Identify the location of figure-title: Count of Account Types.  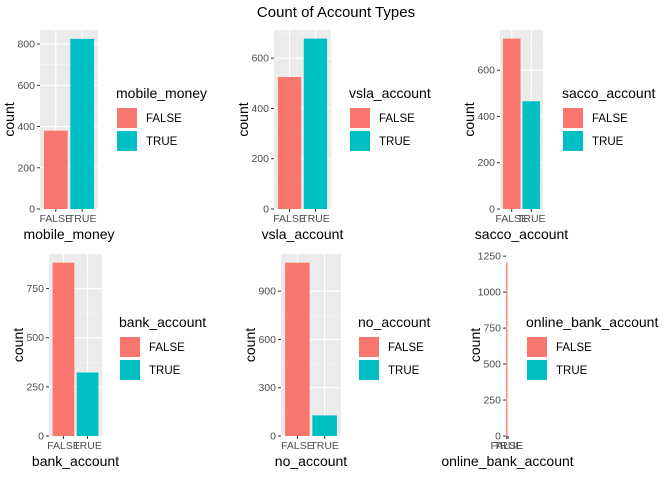
(336, 12).